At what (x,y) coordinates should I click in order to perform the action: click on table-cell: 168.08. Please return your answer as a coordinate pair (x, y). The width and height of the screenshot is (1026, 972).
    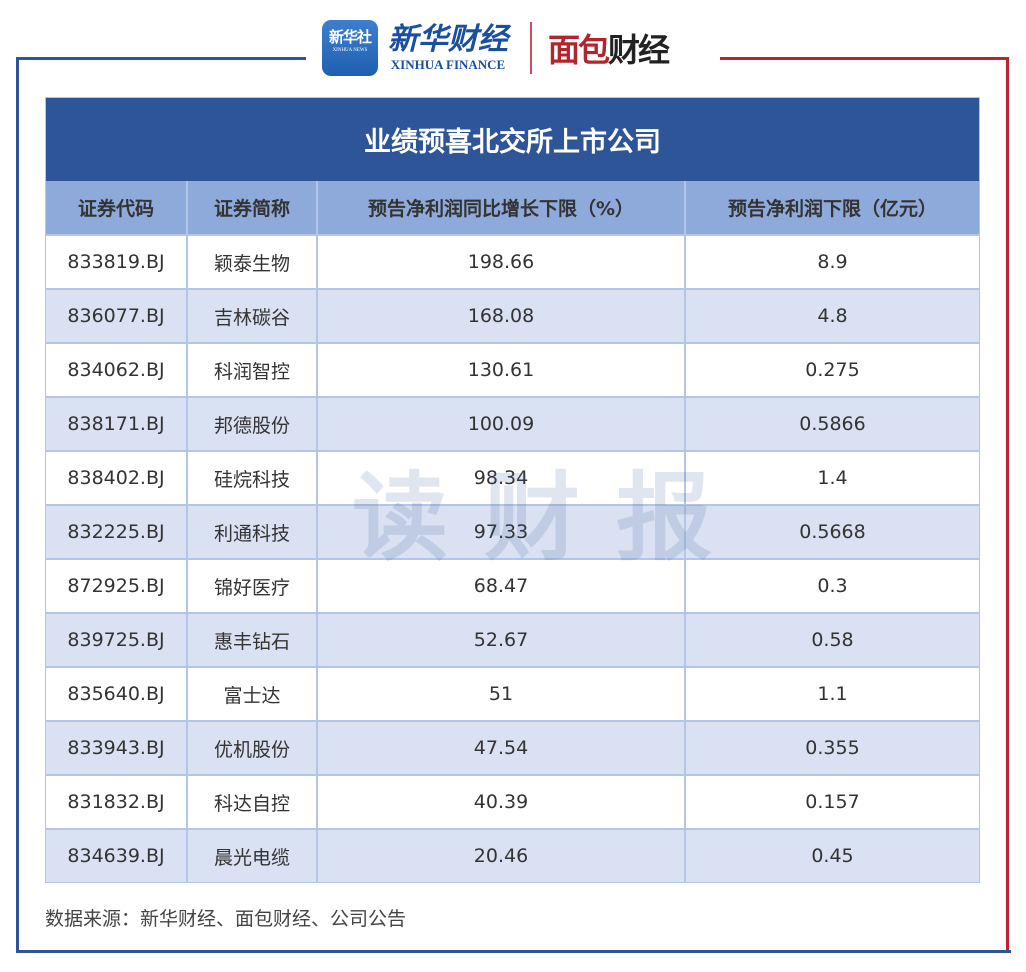
    Looking at the image, I should click on (500, 316).